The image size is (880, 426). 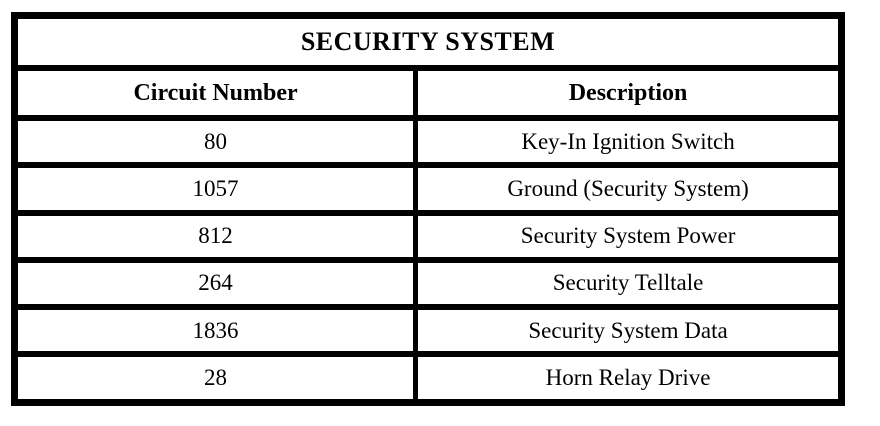 I want to click on circuit-number-cell: 28, so click(x=215, y=378).